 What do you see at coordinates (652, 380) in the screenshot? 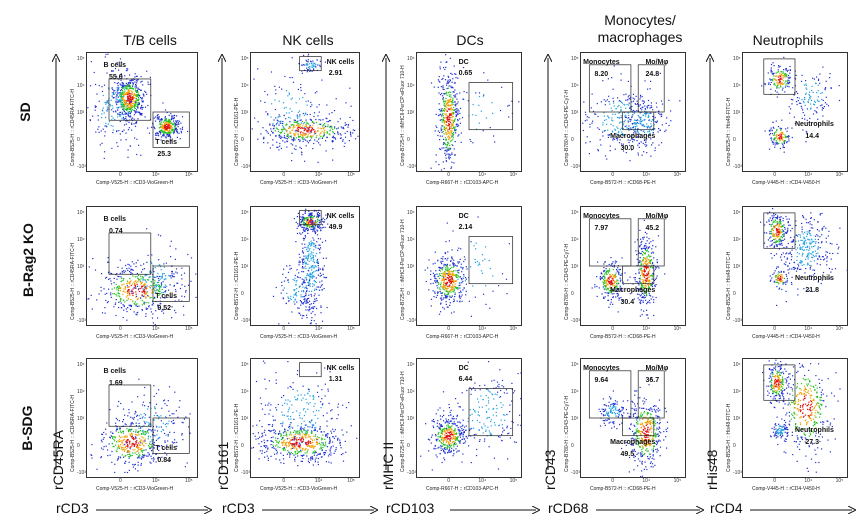
I see `gate-percentage: 36.7` at bounding box center [652, 380].